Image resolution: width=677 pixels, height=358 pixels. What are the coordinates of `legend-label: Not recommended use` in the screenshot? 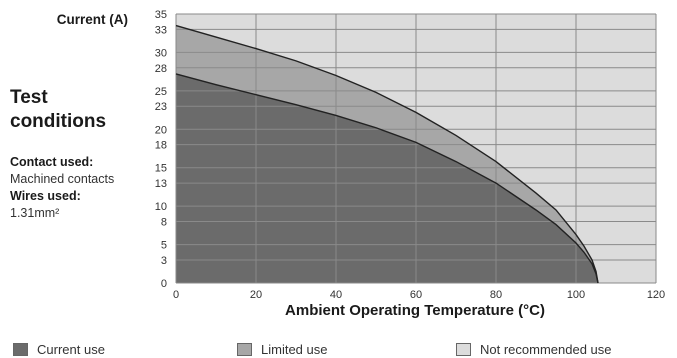 It's located at (546, 349).